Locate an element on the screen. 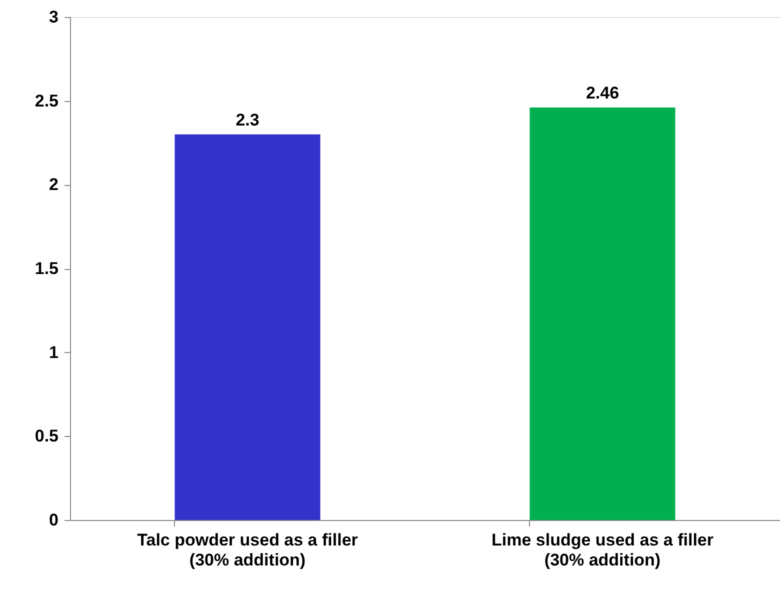  y-tick-label: 2 is located at coordinates (53, 184).